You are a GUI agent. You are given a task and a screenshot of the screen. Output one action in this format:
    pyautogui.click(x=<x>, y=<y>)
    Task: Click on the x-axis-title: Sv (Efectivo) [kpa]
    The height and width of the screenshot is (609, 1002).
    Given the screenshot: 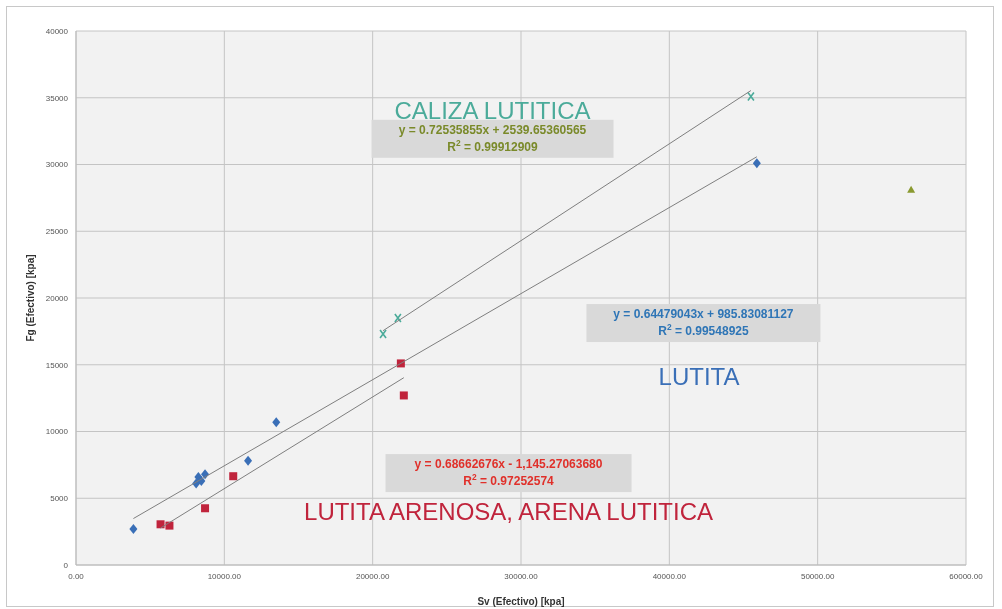 What is the action you would take?
    pyautogui.click(x=521, y=601)
    